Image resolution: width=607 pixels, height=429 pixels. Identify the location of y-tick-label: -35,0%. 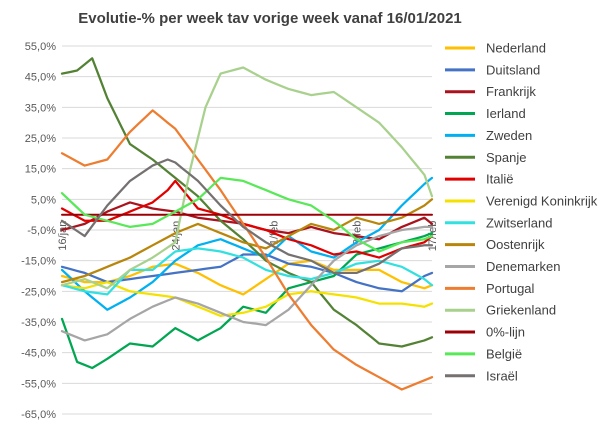
(38, 323).